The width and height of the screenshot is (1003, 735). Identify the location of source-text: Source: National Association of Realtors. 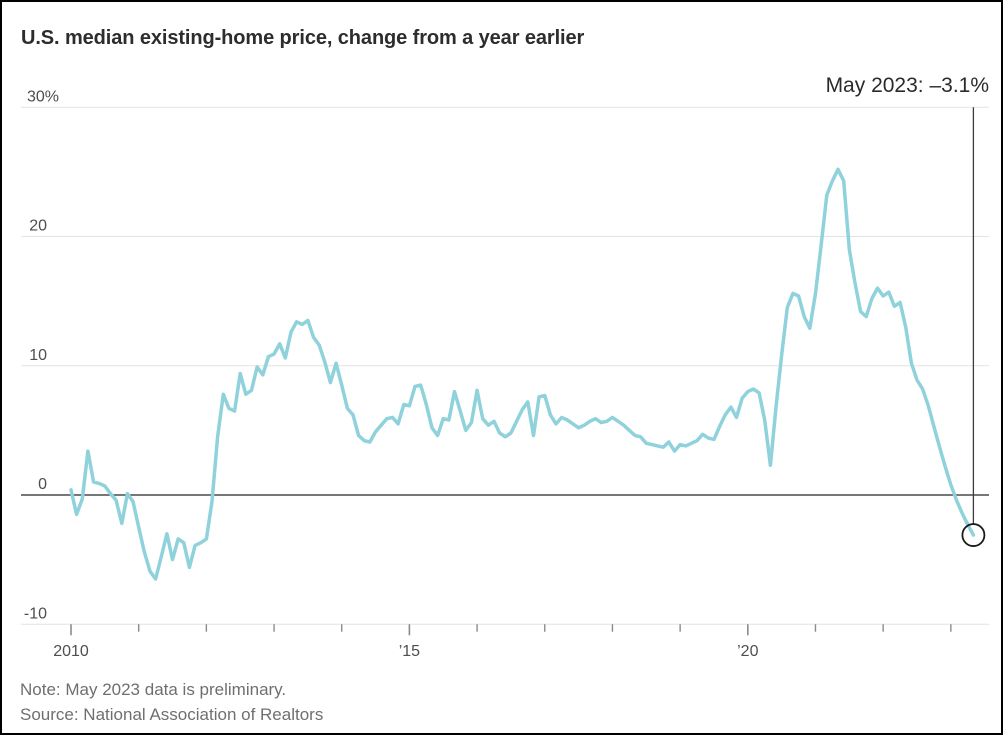
(172, 714).